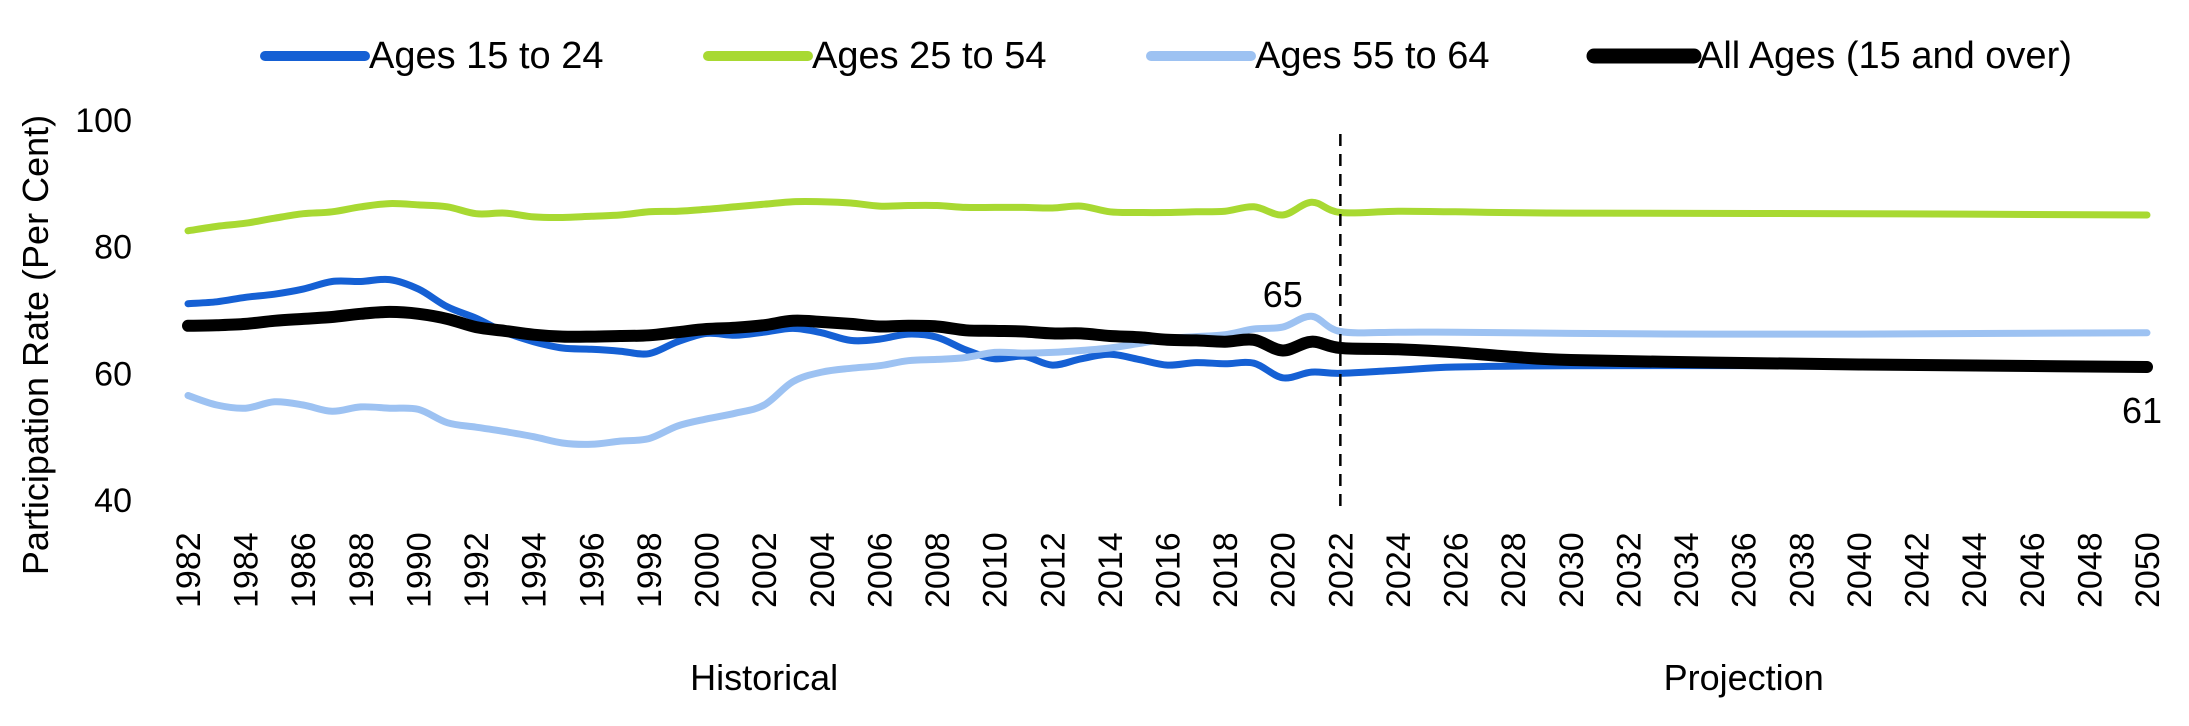 This screenshot has width=2189, height=726. What do you see at coordinates (1687, 570) in the screenshot?
I see `x-tick-label: 2034` at bounding box center [1687, 570].